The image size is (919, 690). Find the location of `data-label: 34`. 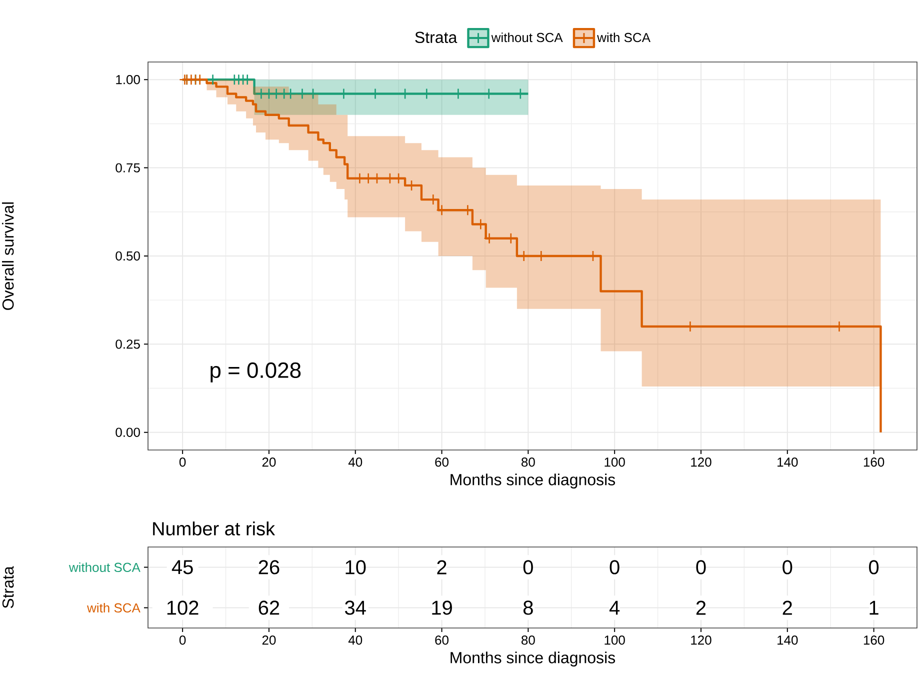

data-label: 34 is located at coordinates (355, 607).